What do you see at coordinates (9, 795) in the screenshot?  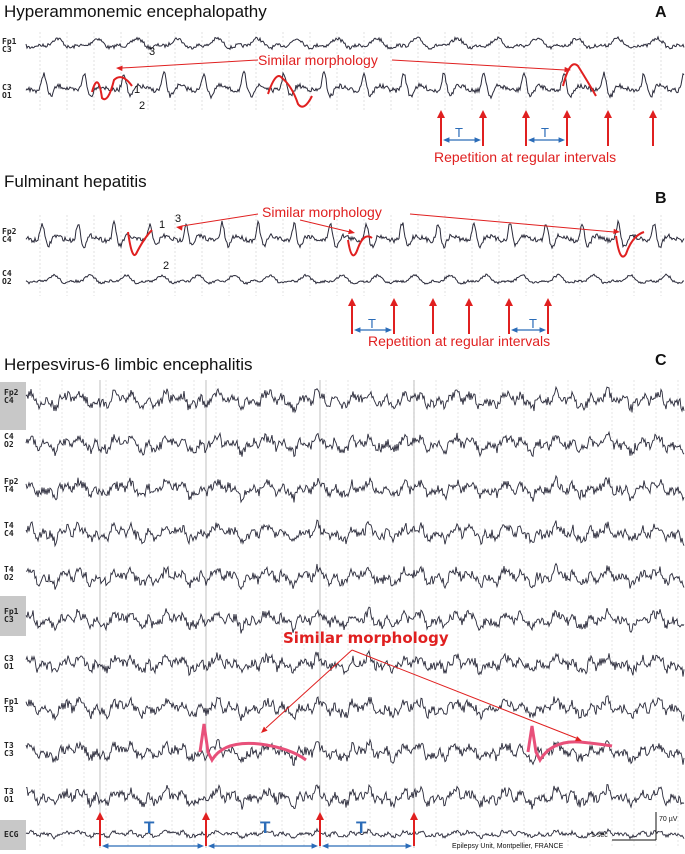 I see `channel-label: T3 O1` at bounding box center [9, 795].